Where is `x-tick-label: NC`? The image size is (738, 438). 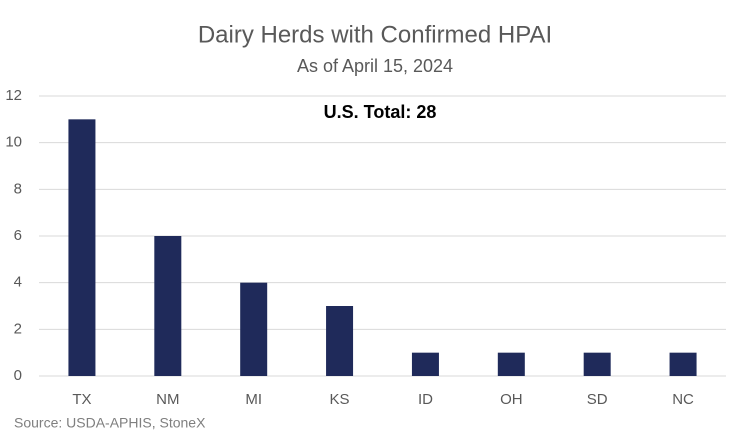
x-tick-label: NC is located at coordinates (683, 399).